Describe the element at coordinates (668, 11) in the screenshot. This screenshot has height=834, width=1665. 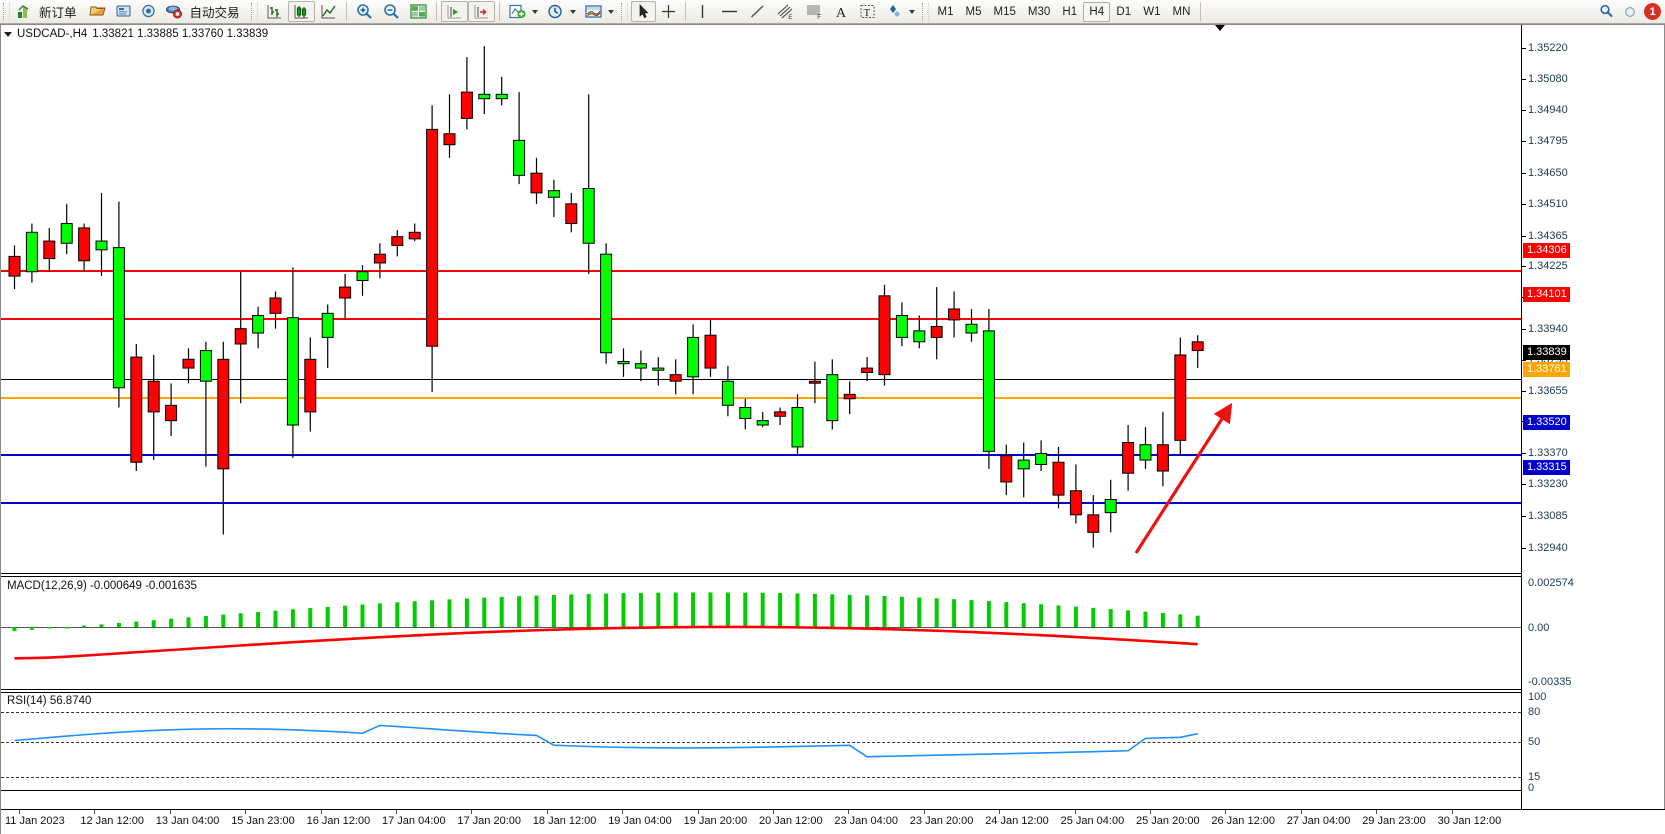
I see `crosshair-button` at that location.